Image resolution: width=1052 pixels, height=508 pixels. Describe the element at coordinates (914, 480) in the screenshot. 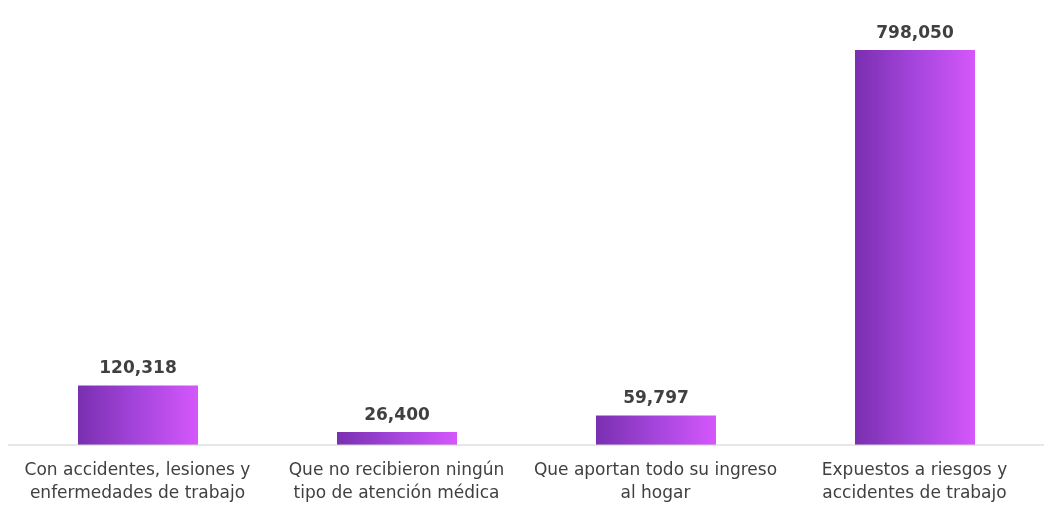

I see `x-tick-label: Expuestos a riesgos y accidentes de trabajo` at that location.